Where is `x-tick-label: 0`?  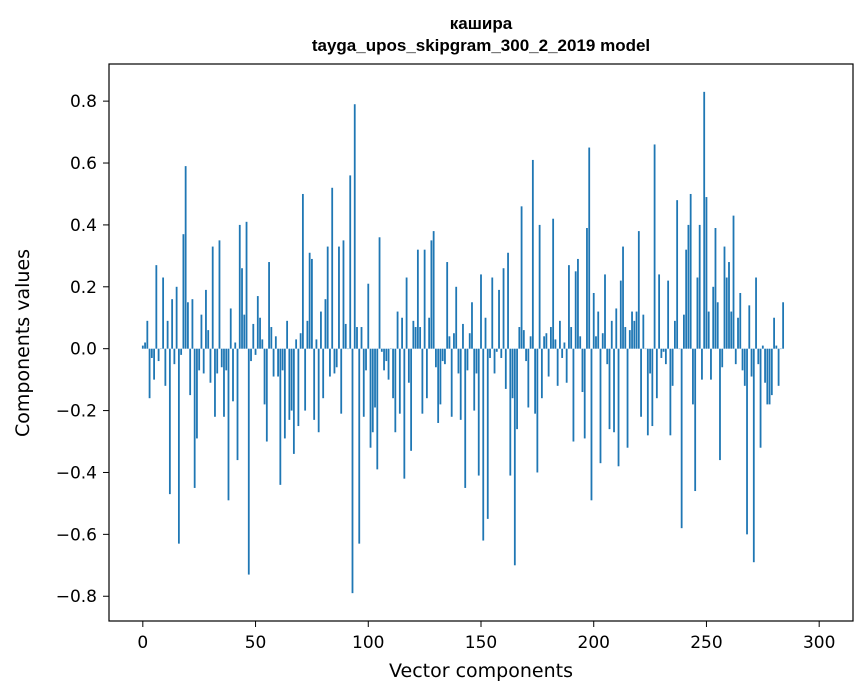 x-tick-label: 0 is located at coordinates (142, 643).